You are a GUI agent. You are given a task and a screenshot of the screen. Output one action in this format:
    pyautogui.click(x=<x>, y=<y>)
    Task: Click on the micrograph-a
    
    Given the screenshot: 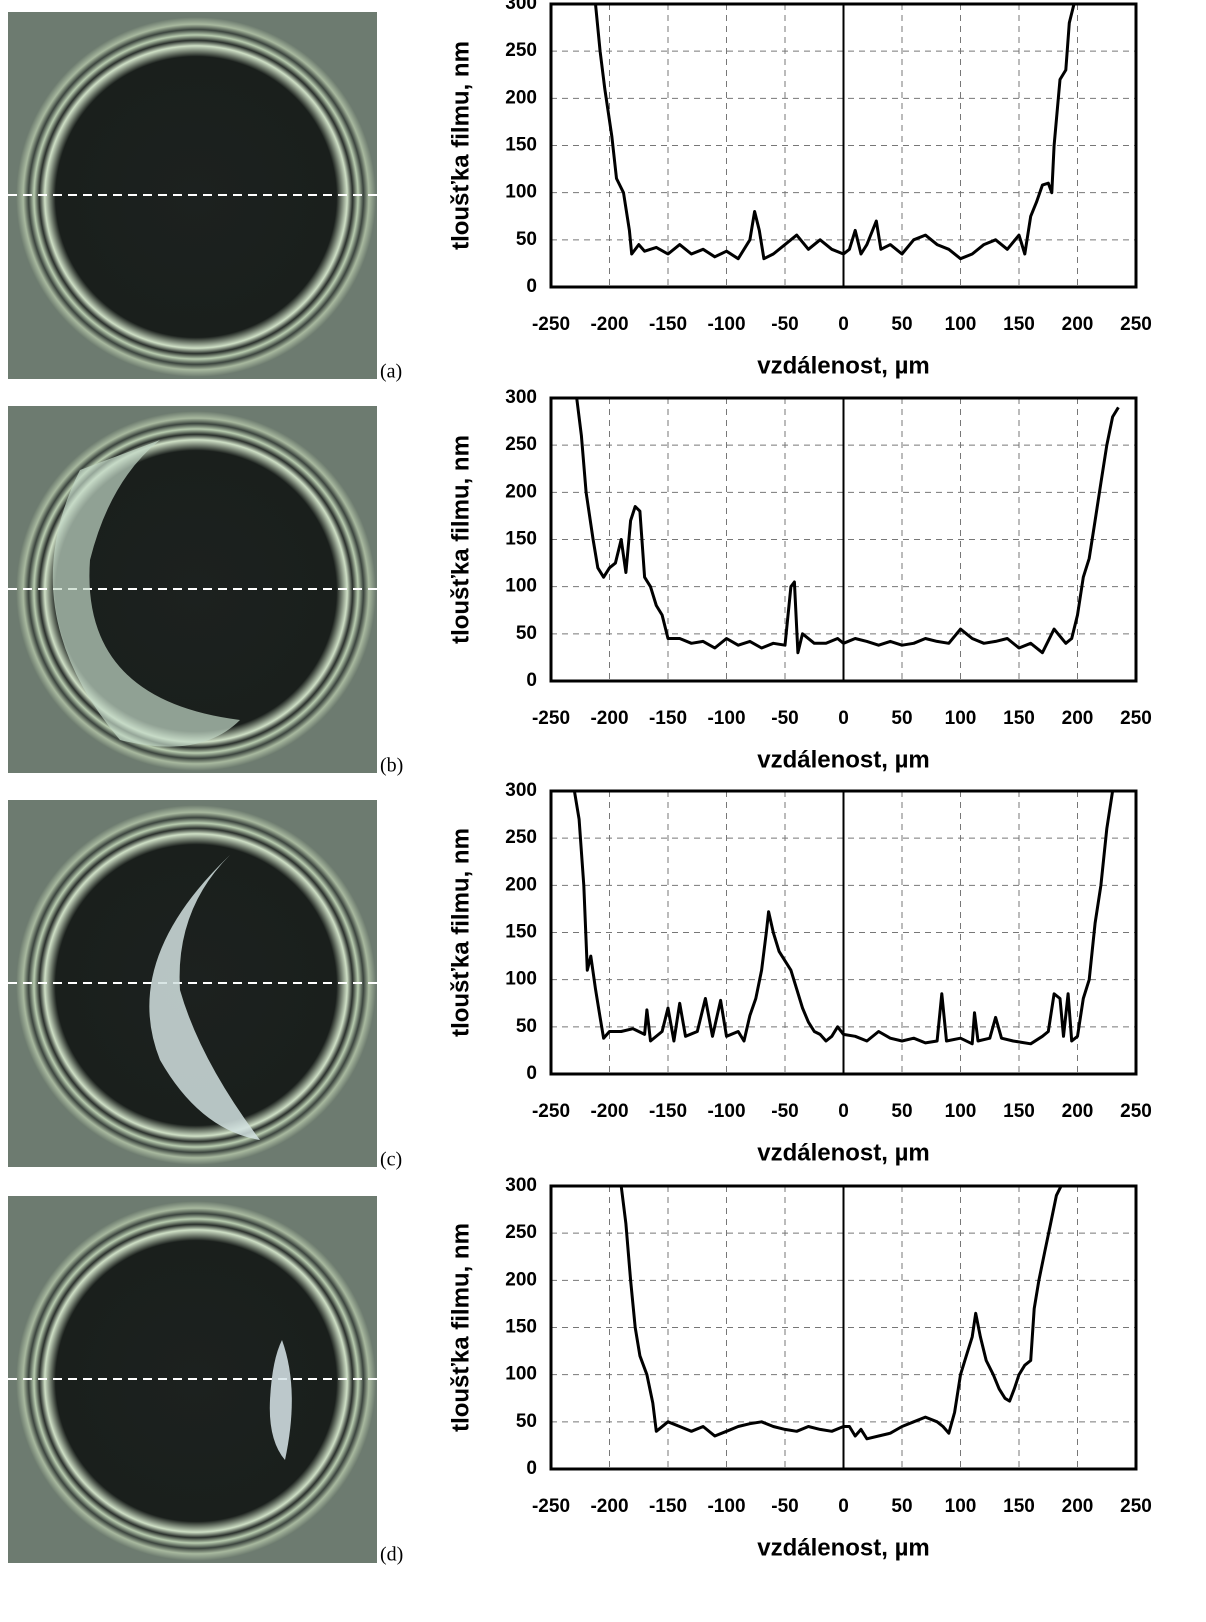 What is the action you would take?
    pyautogui.click(x=192, y=195)
    